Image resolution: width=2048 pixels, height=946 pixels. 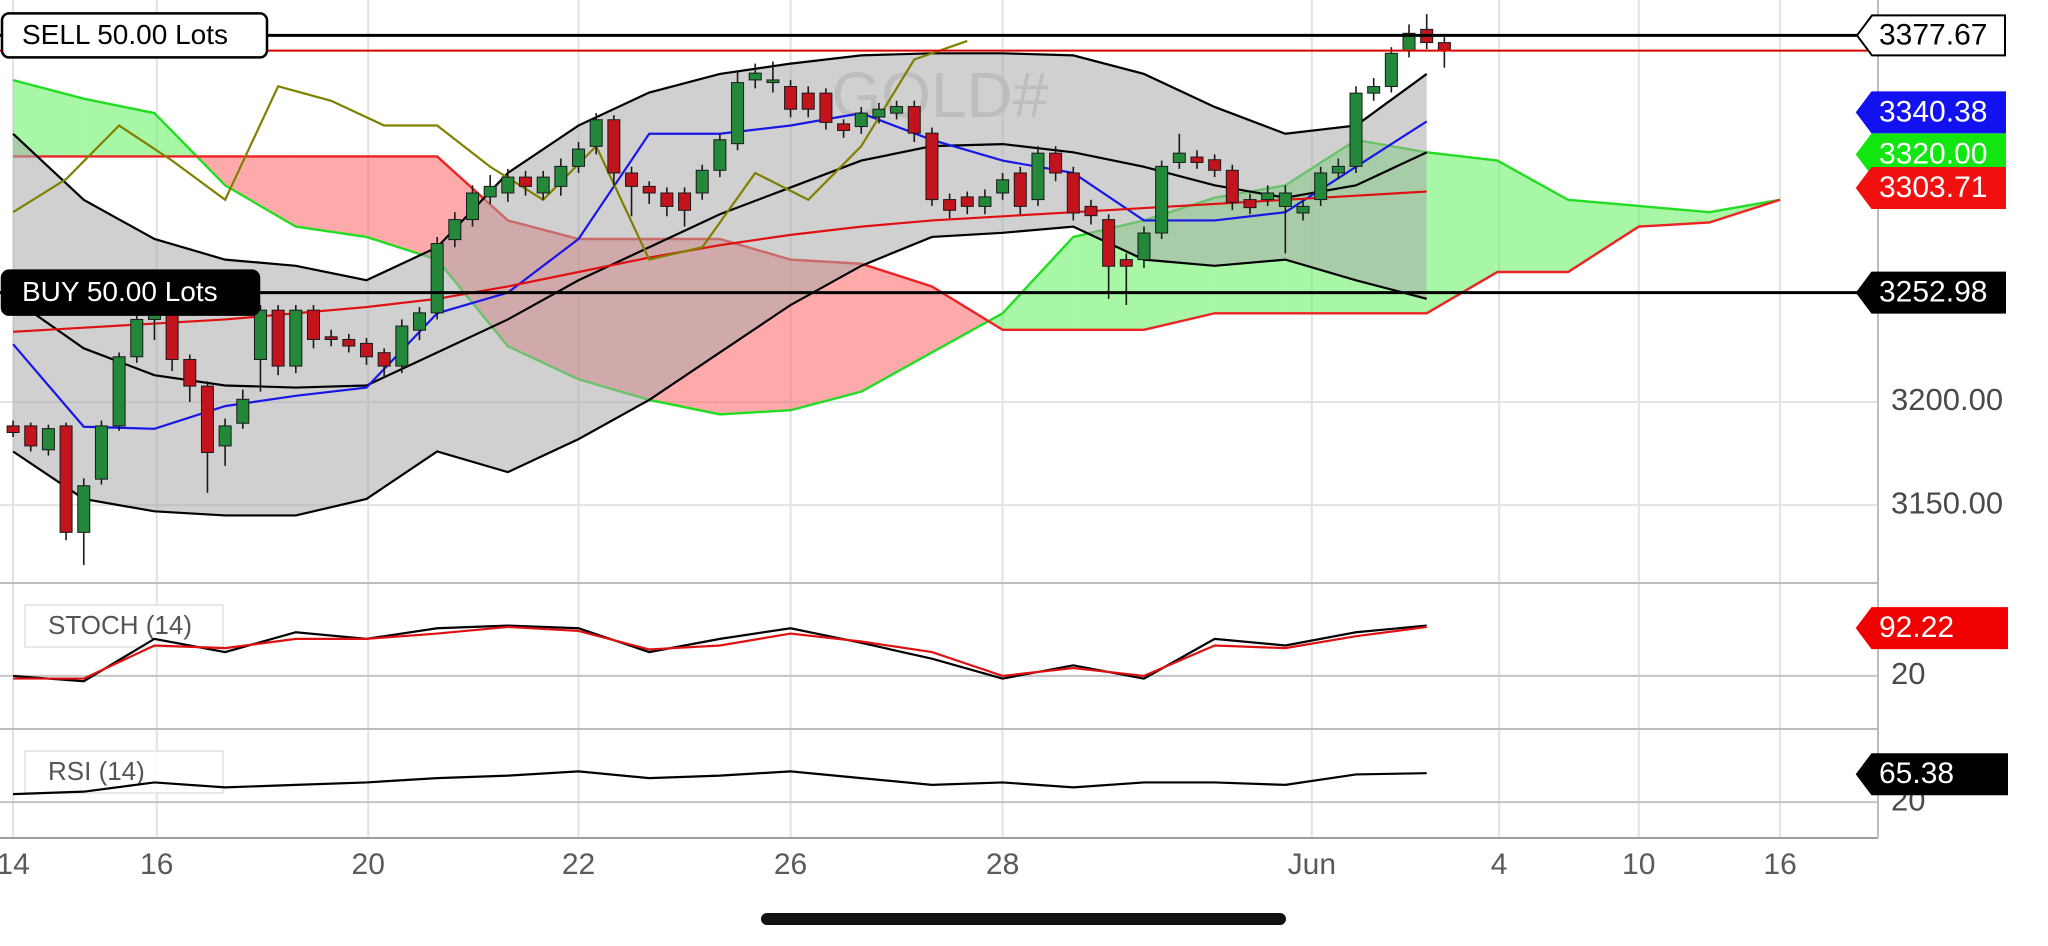 I want to click on y-tick-label: 3200.00, so click(x=1947, y=399).